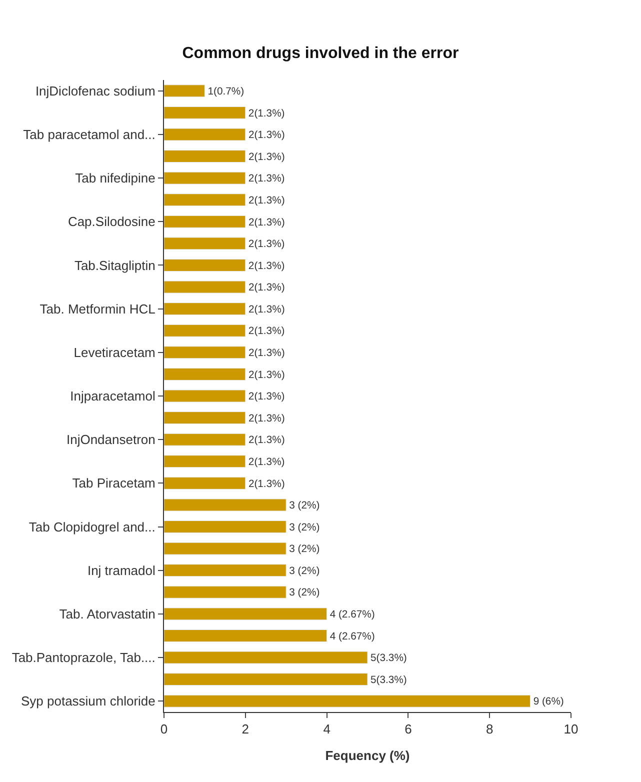  Describe the element at coordinates (571, 729) in the screenshot. I see `x-tick-label: 10` at that location.